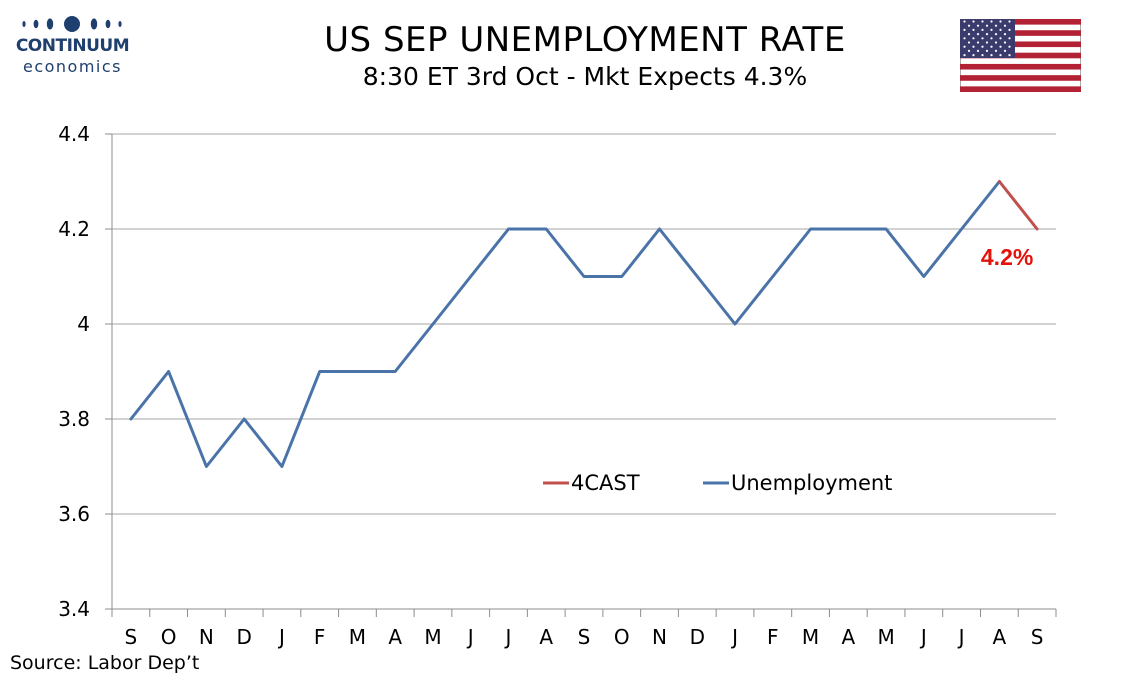 Image resolution: width=1134 pixels, height=680 pixels. Describe the element at coordinates (585, 40) in the screenshot. I see `chart-title: US SEP UNEMPLOYMENT RATE` at that location.